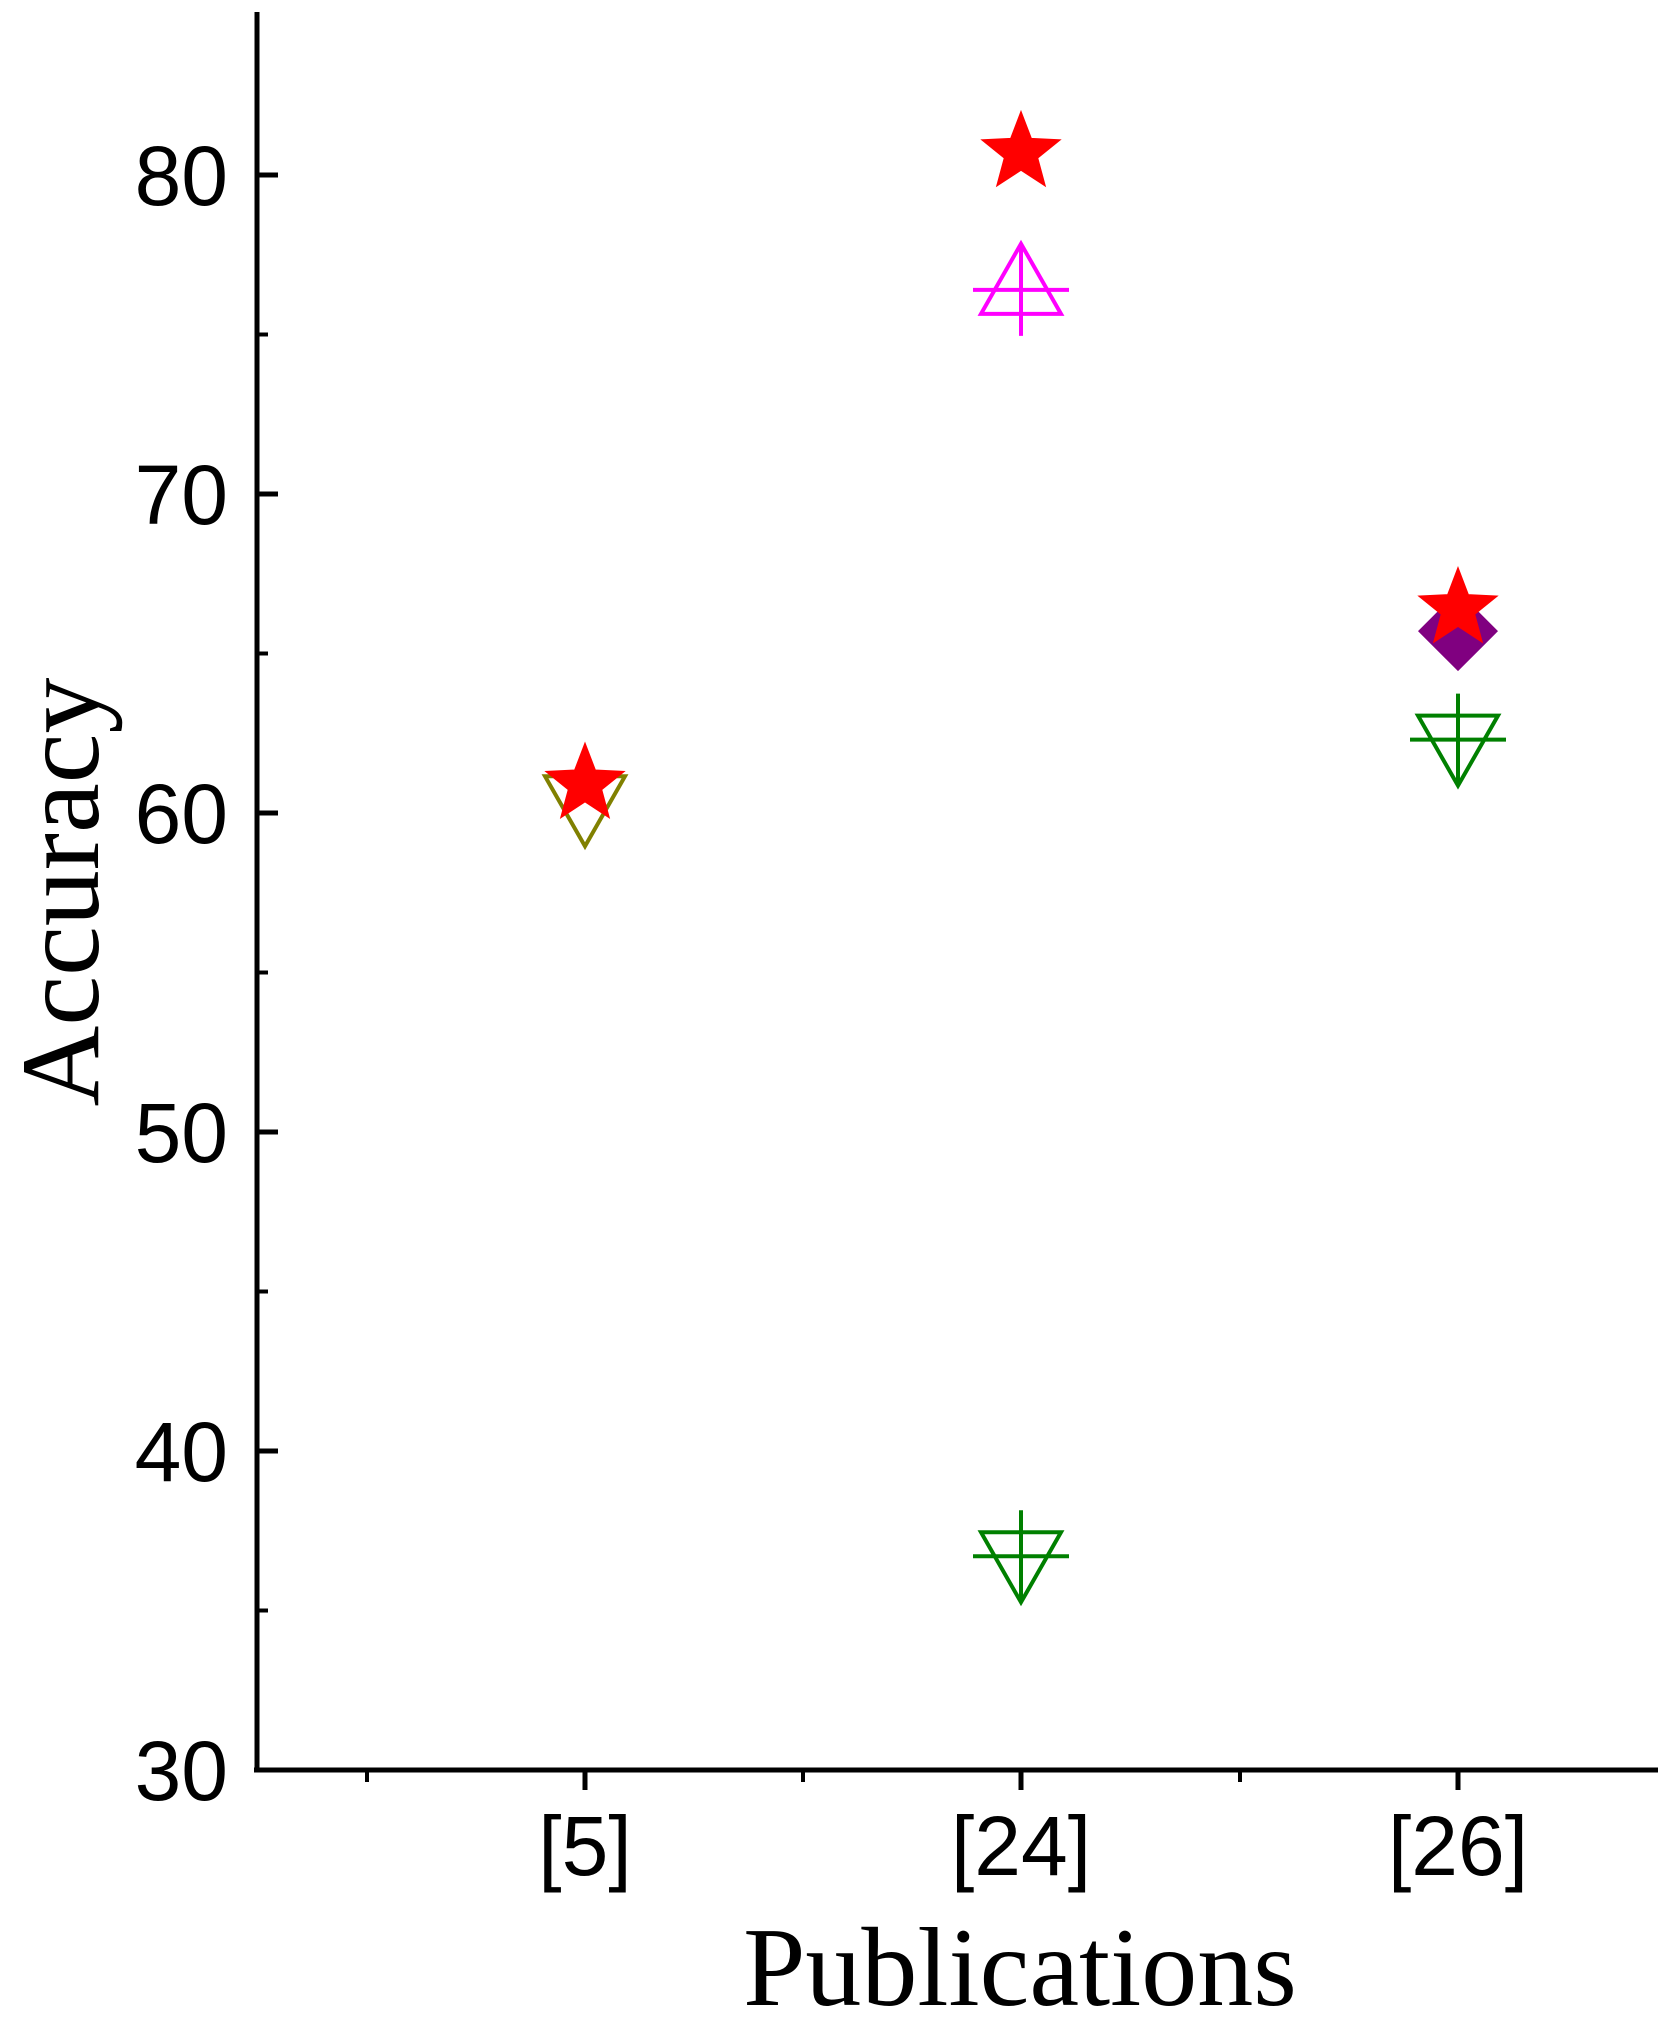  I want to click on y-tick-label: 80, so click(181, 176).